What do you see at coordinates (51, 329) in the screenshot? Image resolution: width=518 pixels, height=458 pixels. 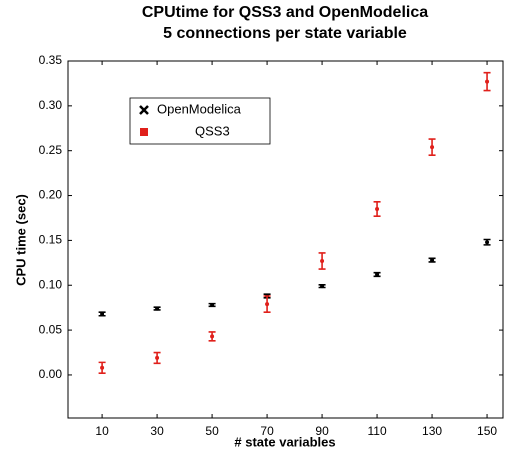 I see `y-tick-label: 0.05` at bounding box center [51, 329].